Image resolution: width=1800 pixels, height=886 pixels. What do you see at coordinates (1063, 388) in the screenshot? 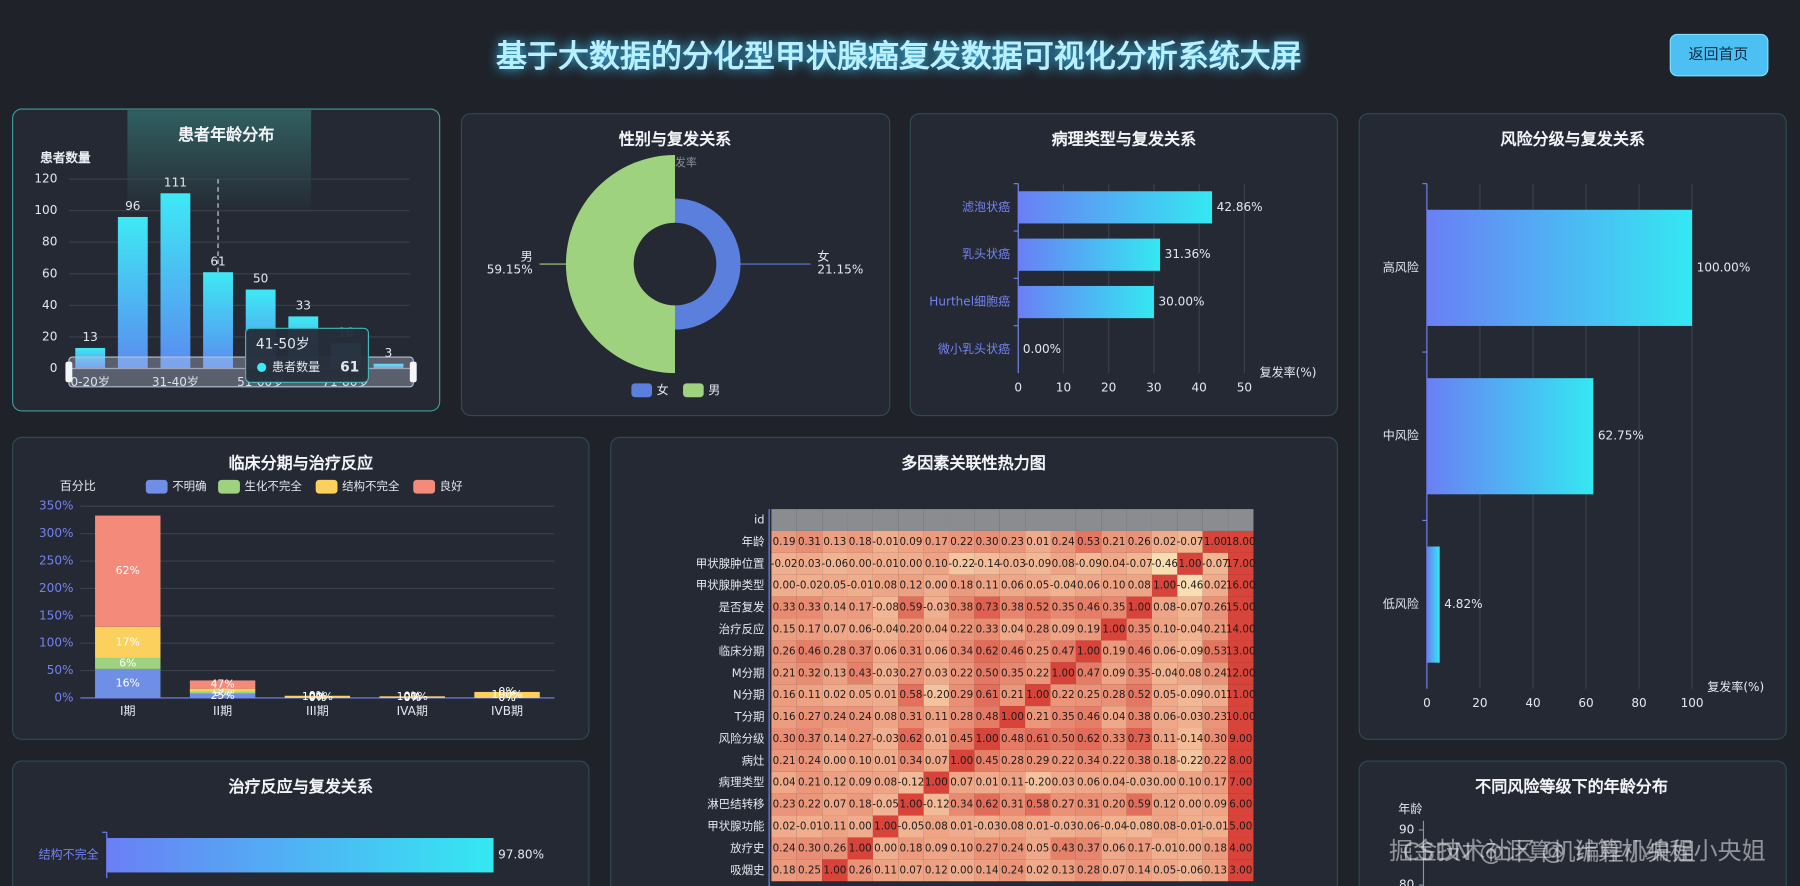
I see `x-tick-label: 10` at bounding box center [1063, 388].